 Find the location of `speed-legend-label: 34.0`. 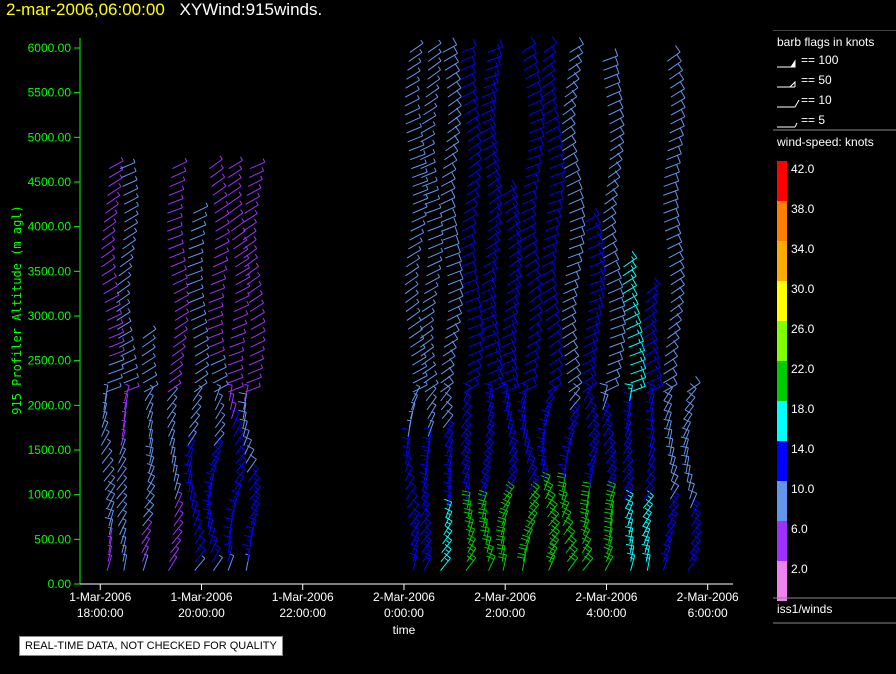

speed-legend-label: 34.0 is located at coordinates (803, 249).